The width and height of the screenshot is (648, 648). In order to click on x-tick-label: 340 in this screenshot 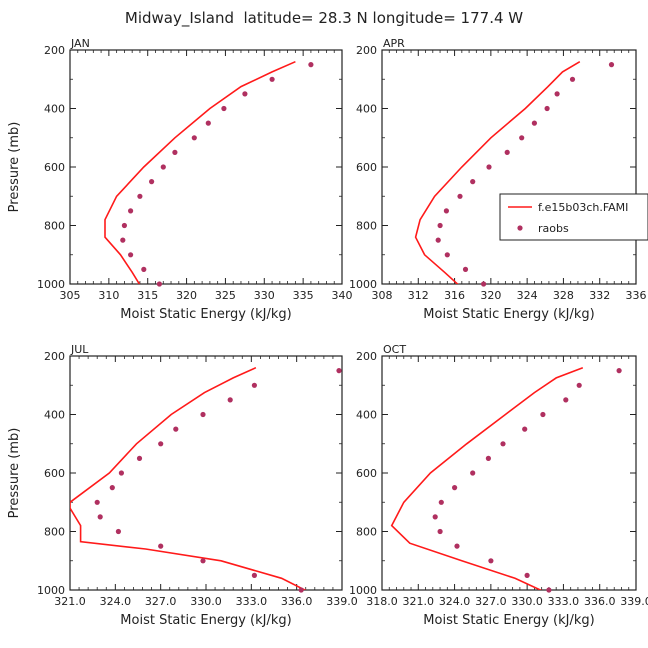, I will do `click(342, 295)`.